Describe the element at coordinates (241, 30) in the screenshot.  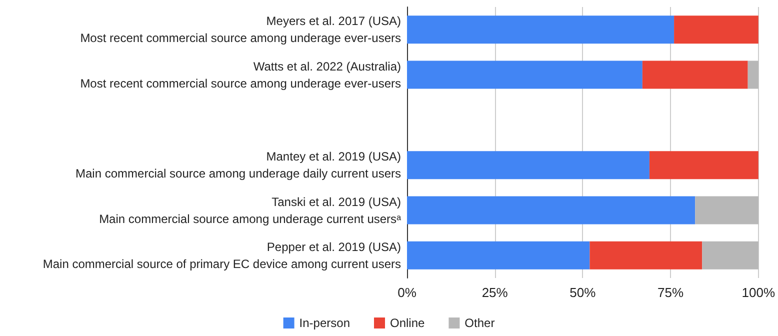
I see `y-tick-label: Meyers et al. 2017 (USA) Most recent commercial source among underage ever-users` at that location.